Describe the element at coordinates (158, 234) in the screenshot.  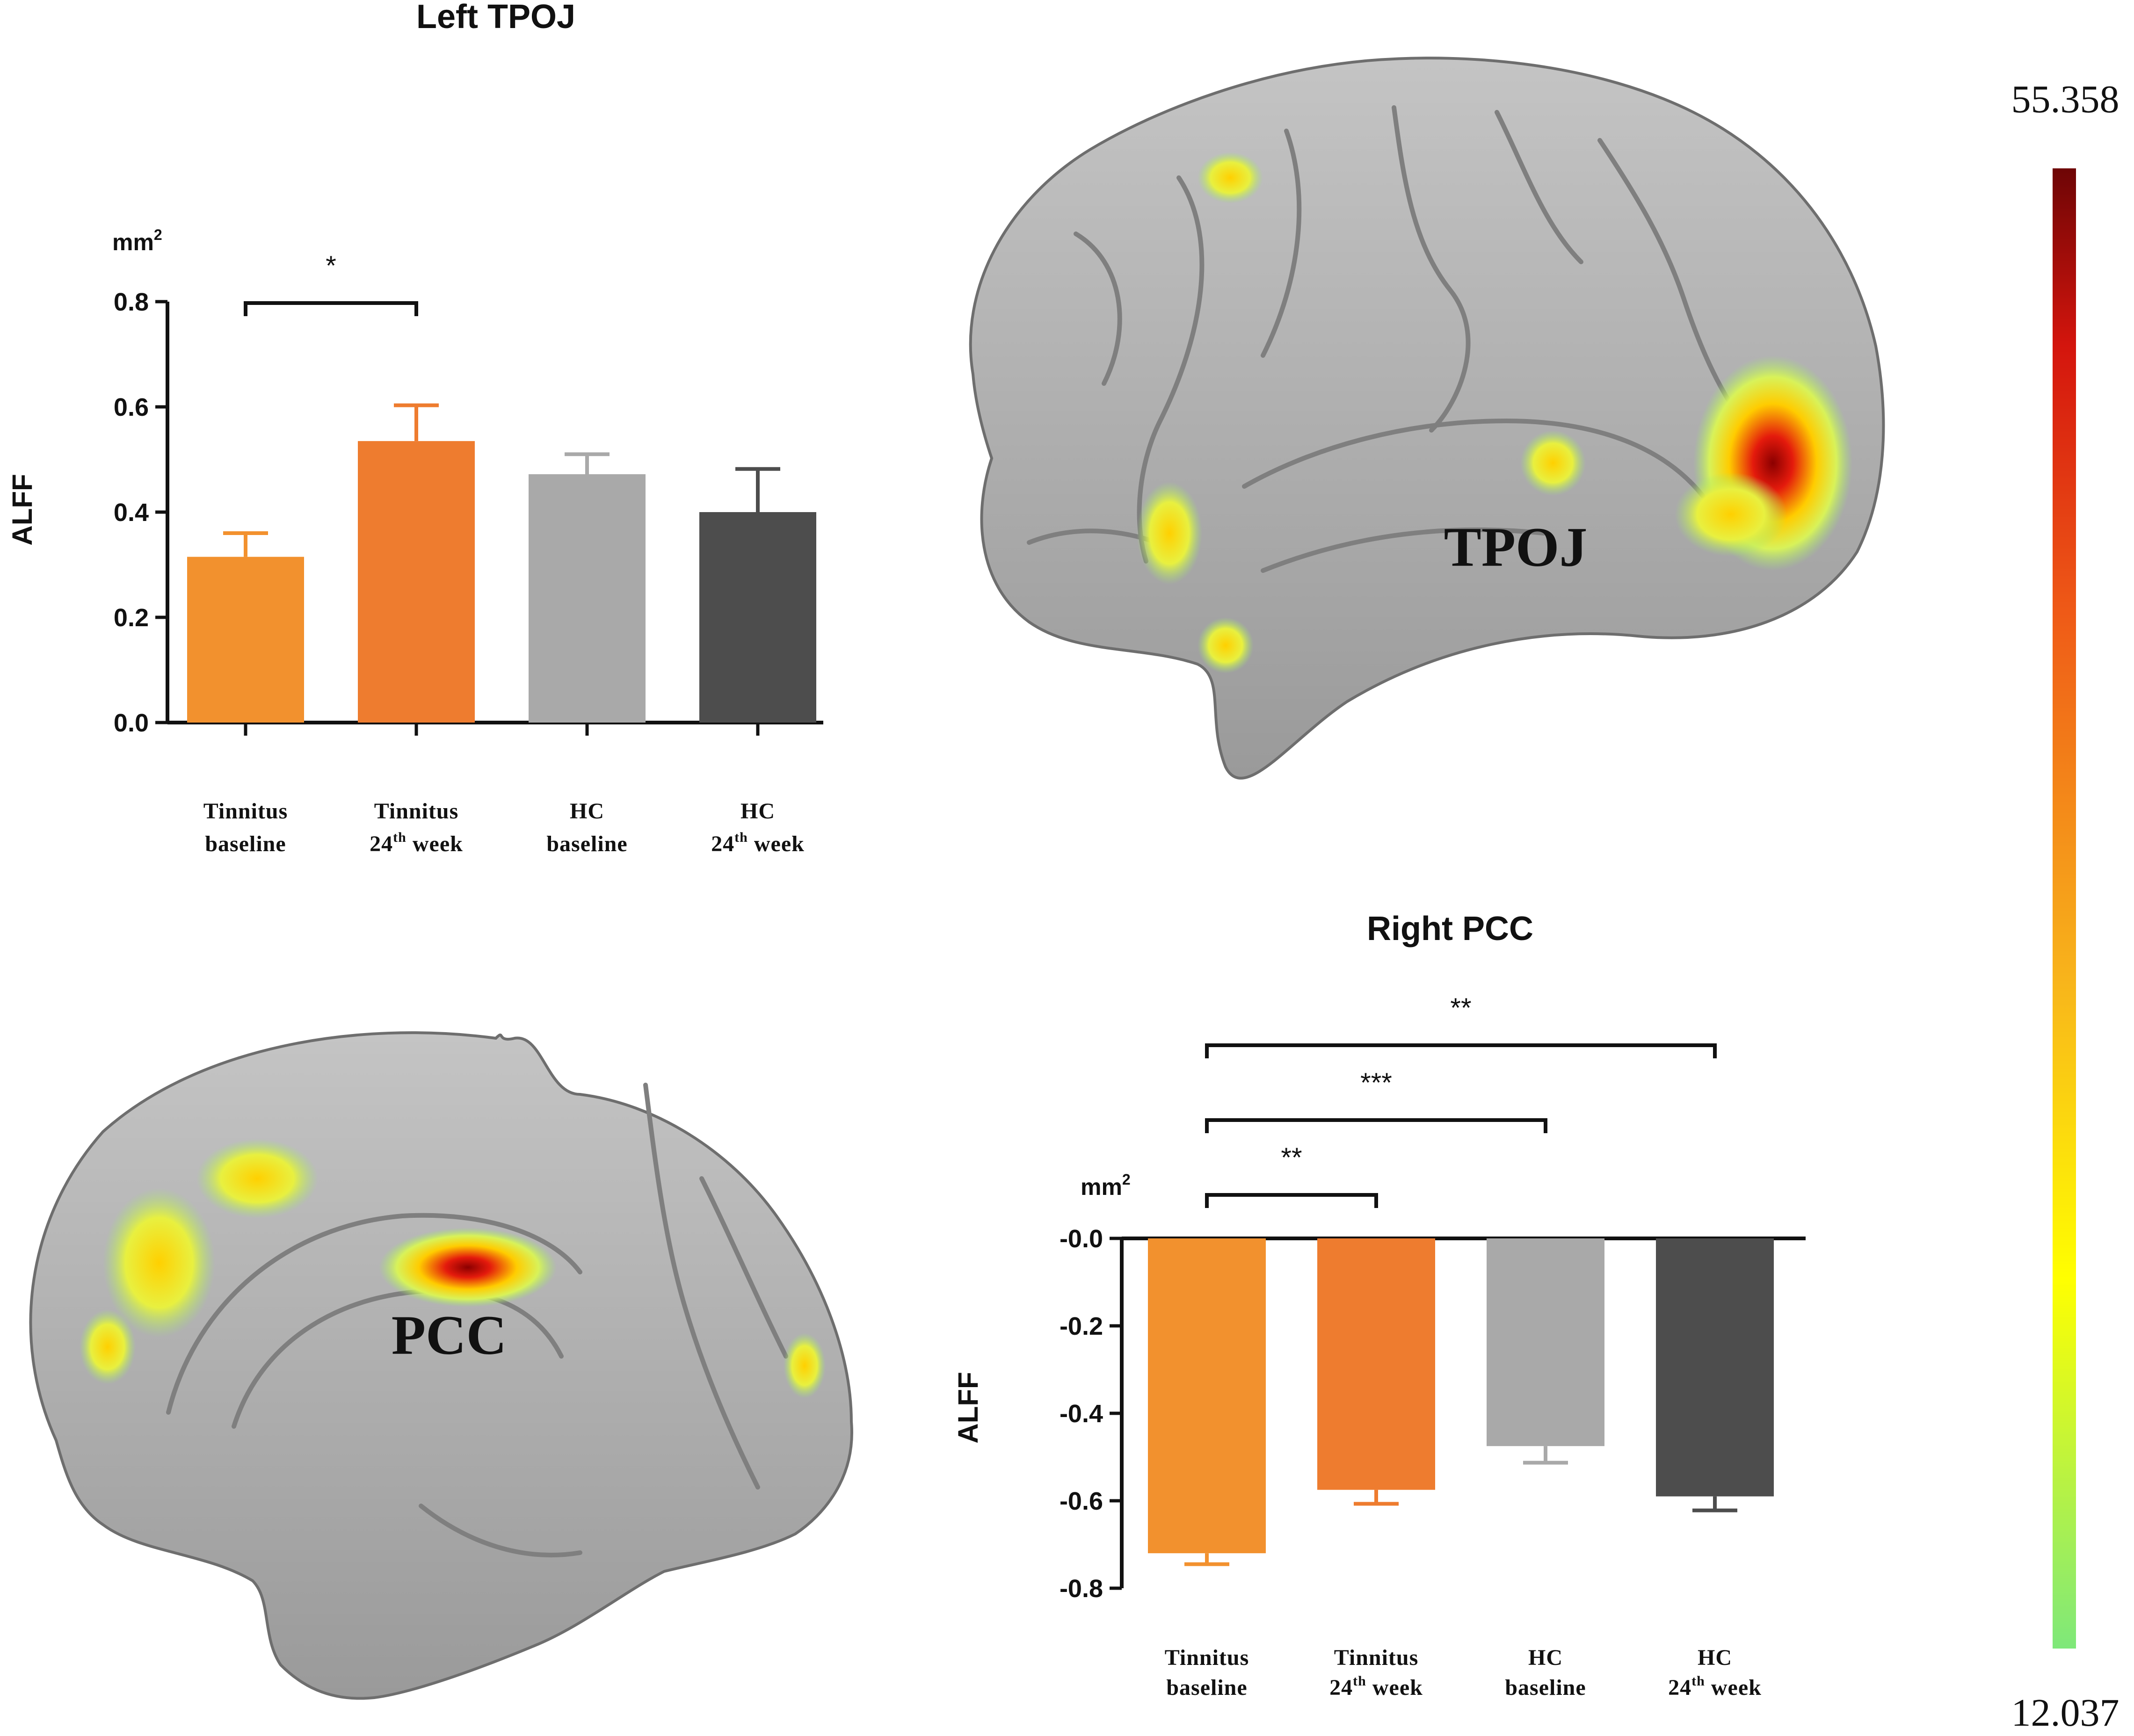
I see `chart1-unit-sup: 2` at that location.